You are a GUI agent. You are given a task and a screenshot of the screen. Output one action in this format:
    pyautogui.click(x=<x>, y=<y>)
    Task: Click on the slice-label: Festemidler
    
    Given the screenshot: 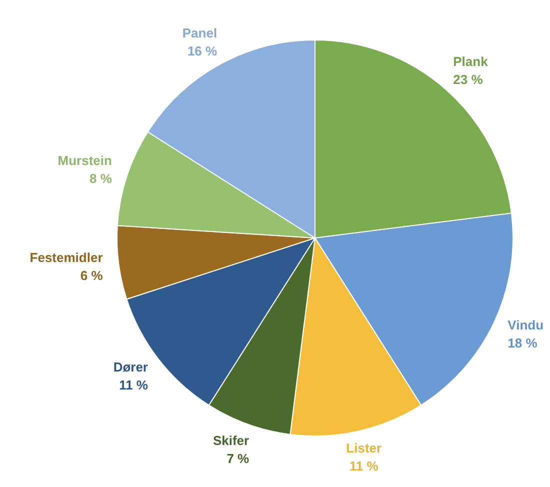 What is the action you would take?
    pyautogui.click(x=66, y=258)
    